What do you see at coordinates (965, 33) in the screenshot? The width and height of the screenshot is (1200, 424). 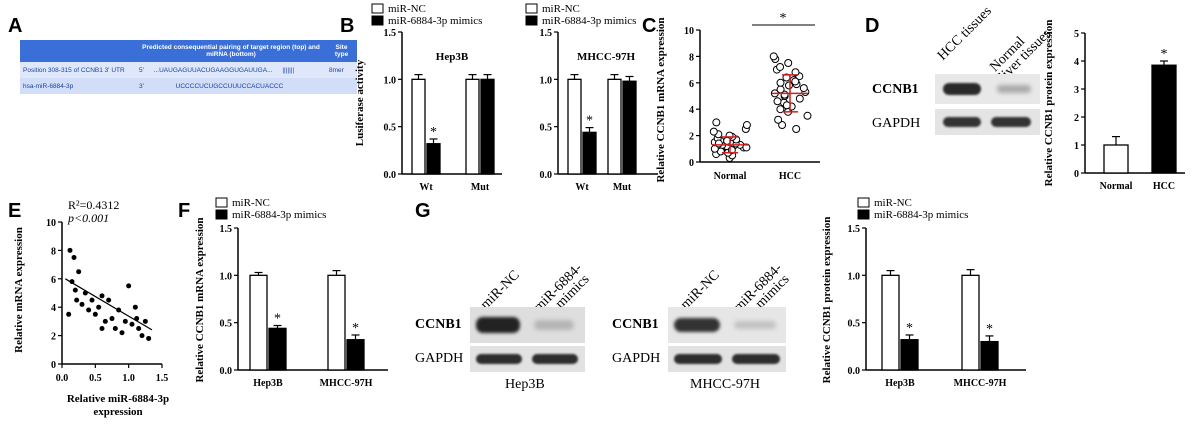 I see `lane-label: HCC tissues` at bounding box center [965, 33].